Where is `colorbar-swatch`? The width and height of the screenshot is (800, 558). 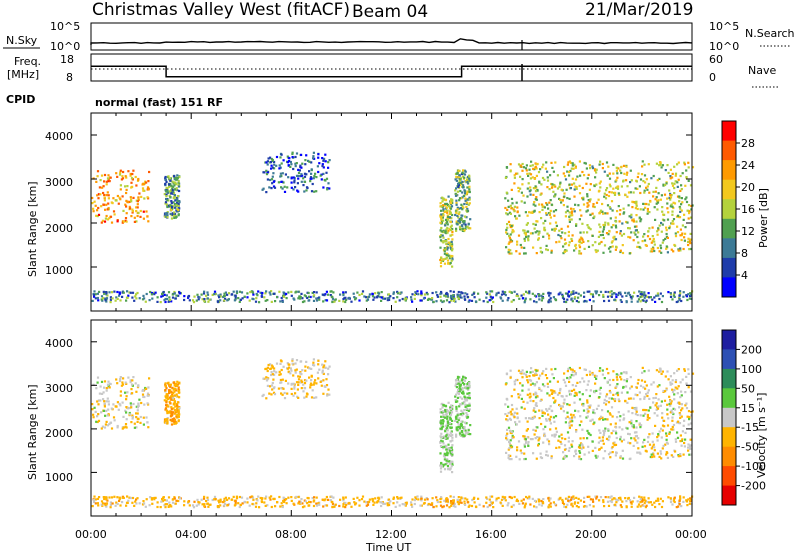
colorbar-swatch is located at coordinates (729, 248).